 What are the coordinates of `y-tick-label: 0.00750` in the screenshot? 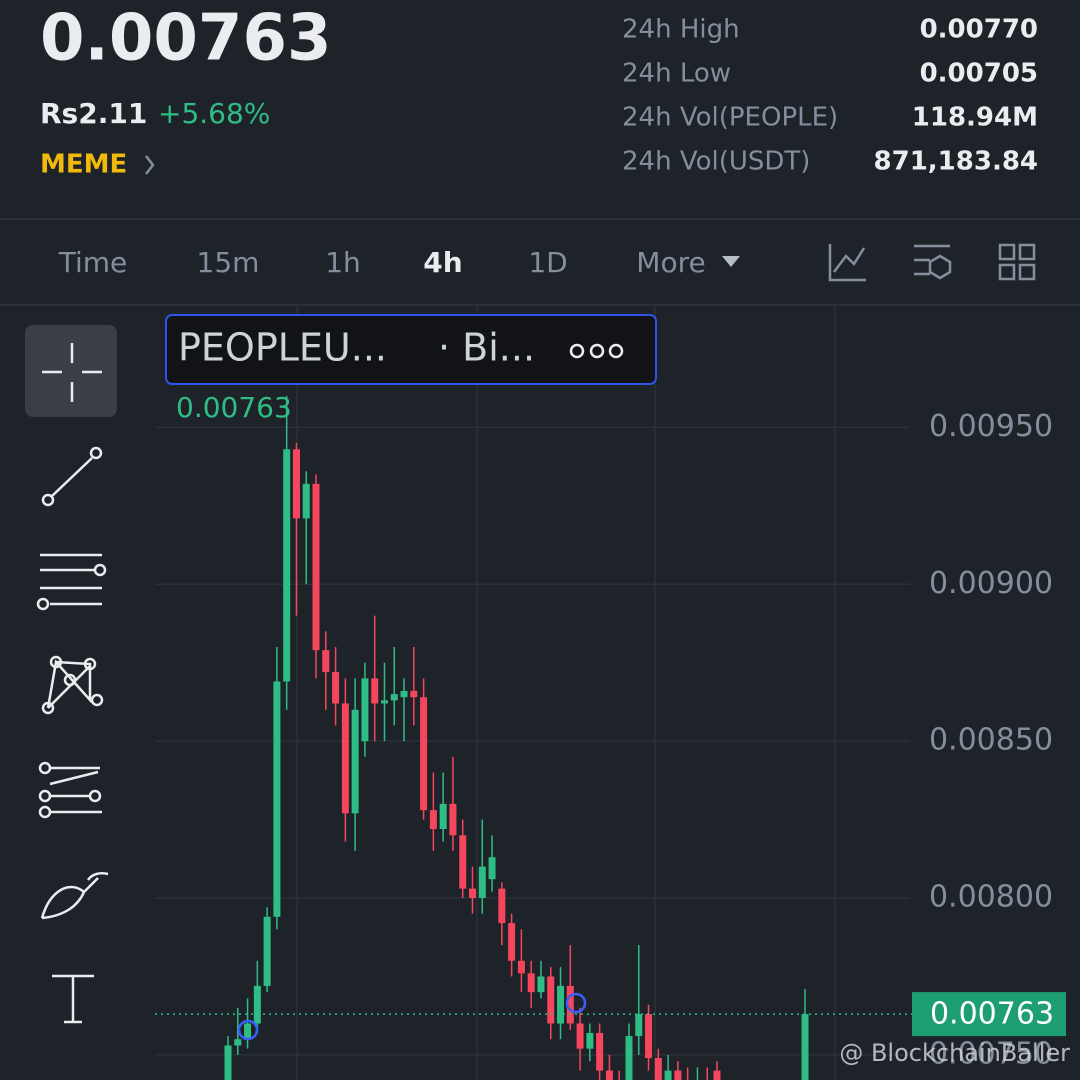 It's located at (991, 1053).